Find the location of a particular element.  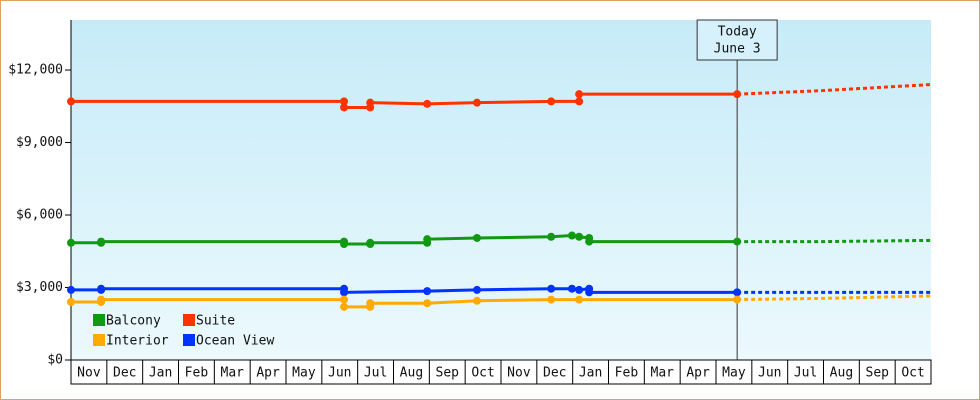

y-tick-label: $0 is located at coordinates (55, 360).